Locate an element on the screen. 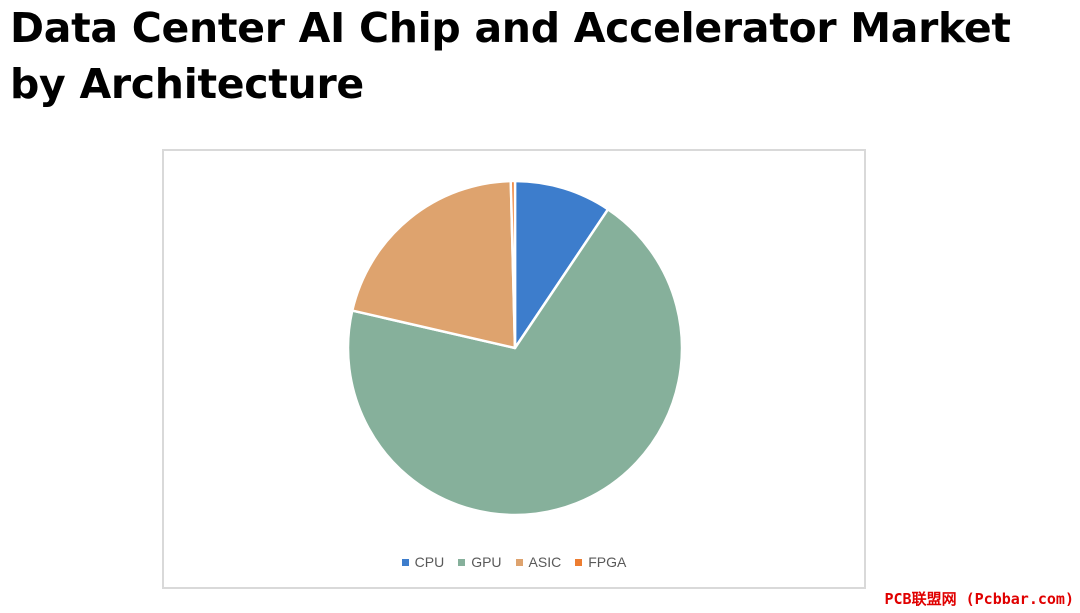 The width and height of the screenshot is (1080, 613). pie-slice-asic is located at coordinates (434, 264).